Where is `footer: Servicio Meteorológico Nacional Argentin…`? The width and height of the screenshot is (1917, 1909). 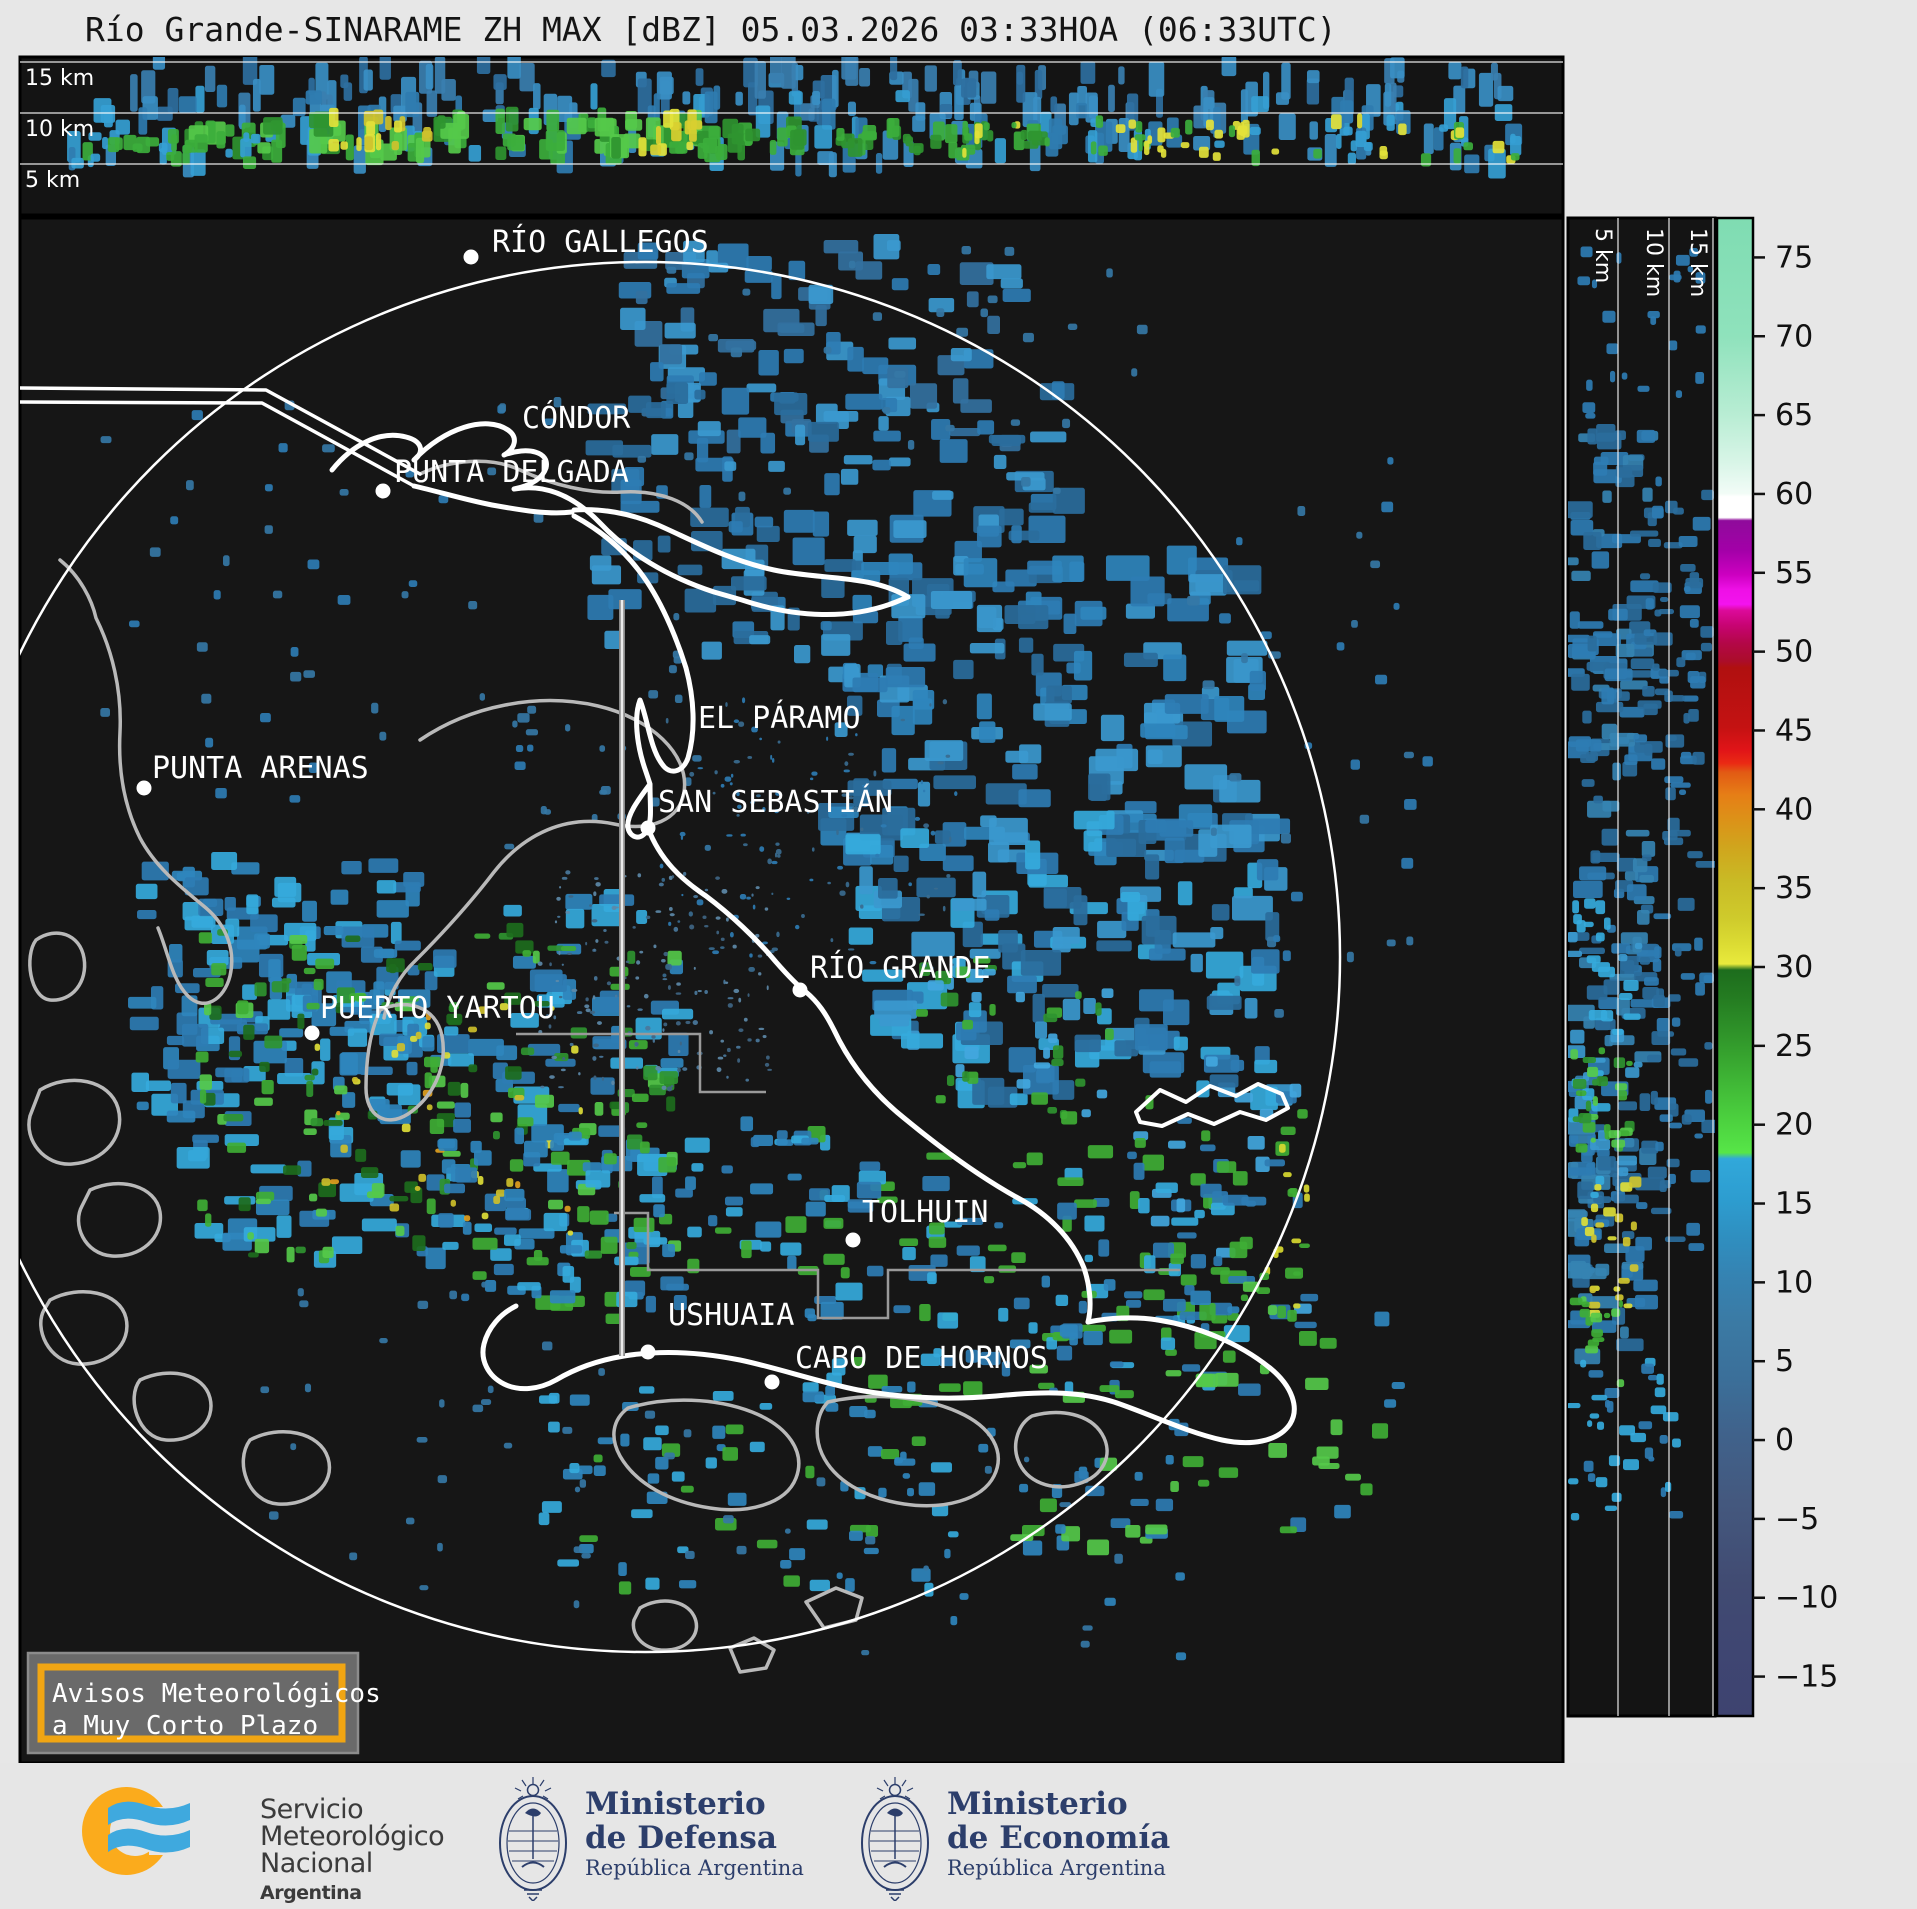 footer: Servicio Meteorológico Nacional Argentin… is located at coordinates (958, 1836).